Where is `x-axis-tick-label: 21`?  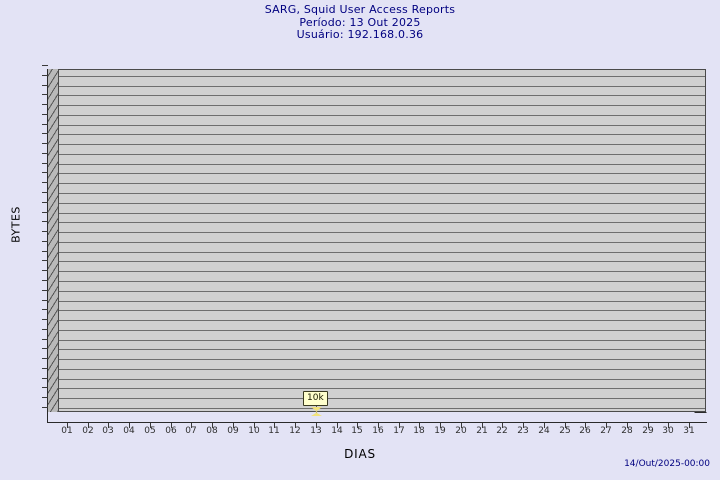 x-axis-tick-label: 21 is located at coordinates (482, 431).